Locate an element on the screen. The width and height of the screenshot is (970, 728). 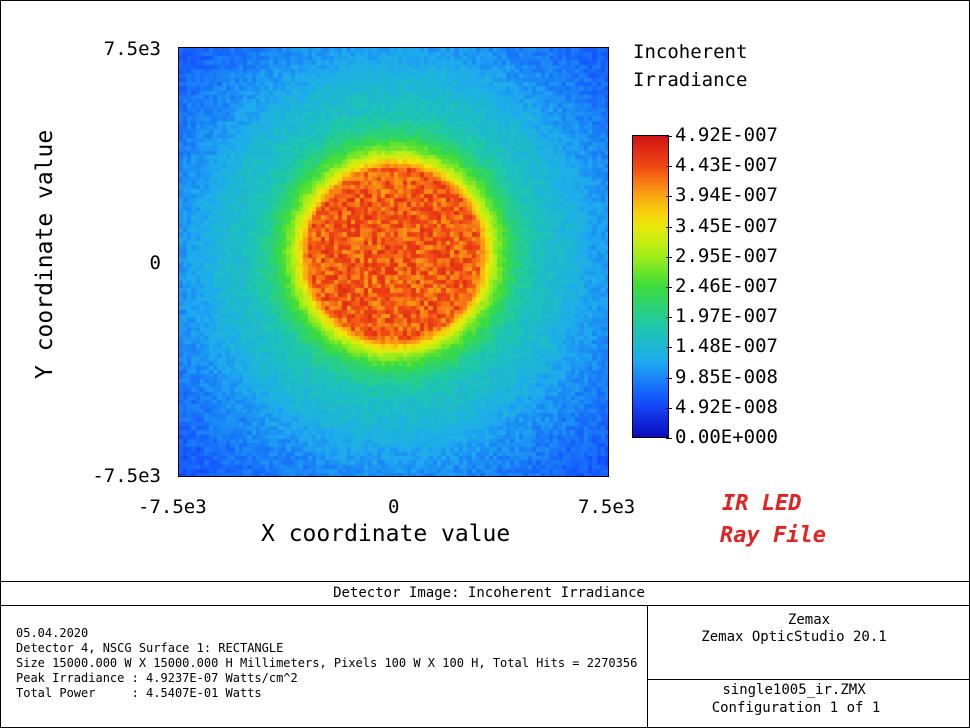
colorbar-label: 1.97E-007 is located at coordinates (726, 316).